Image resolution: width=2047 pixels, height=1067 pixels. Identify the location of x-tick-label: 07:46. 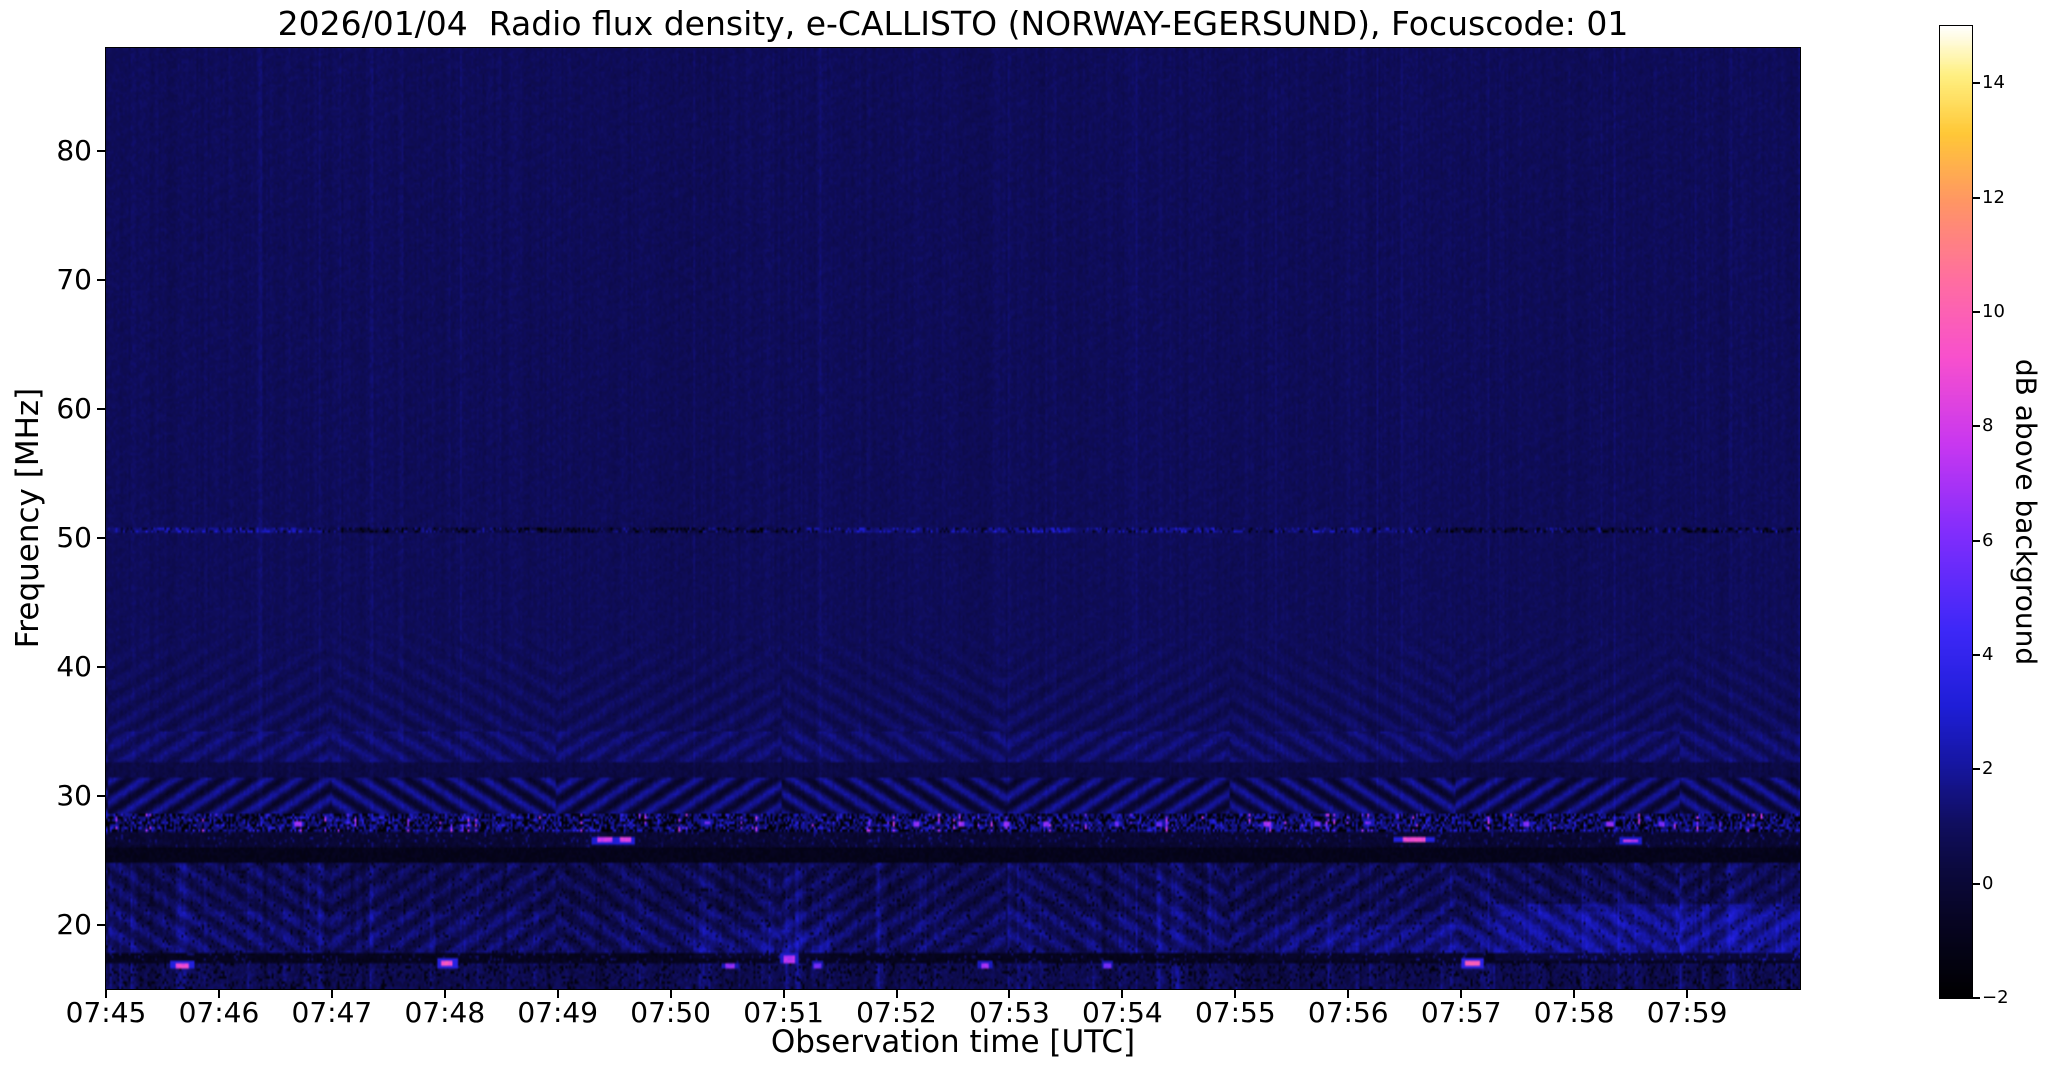
(219, 1012).